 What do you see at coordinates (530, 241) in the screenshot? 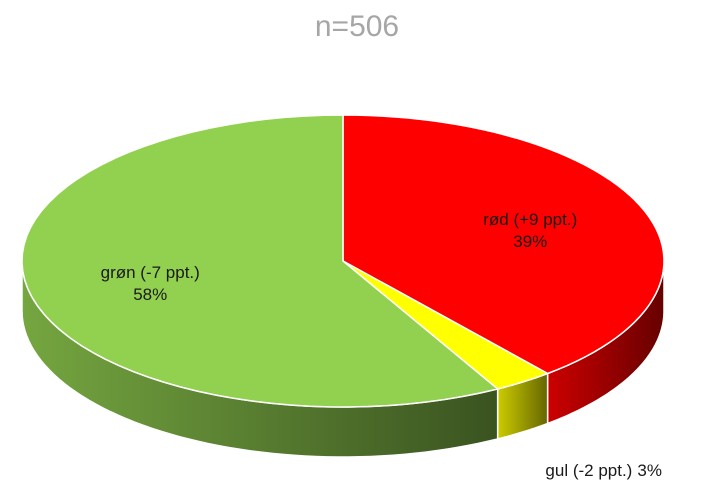
I see `value-label: 39%` at bounding box center [530, 241].